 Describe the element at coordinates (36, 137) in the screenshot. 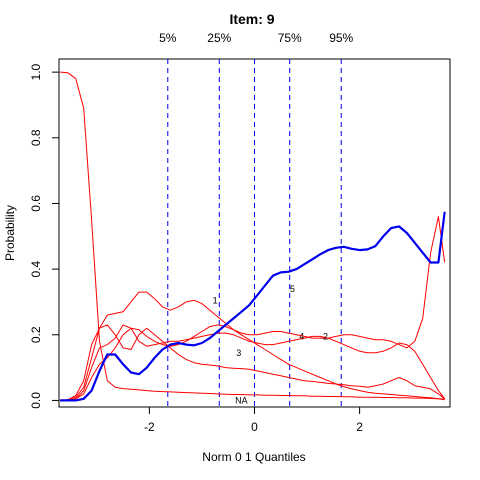

I see `y-tick-label: 0.8` at that location.